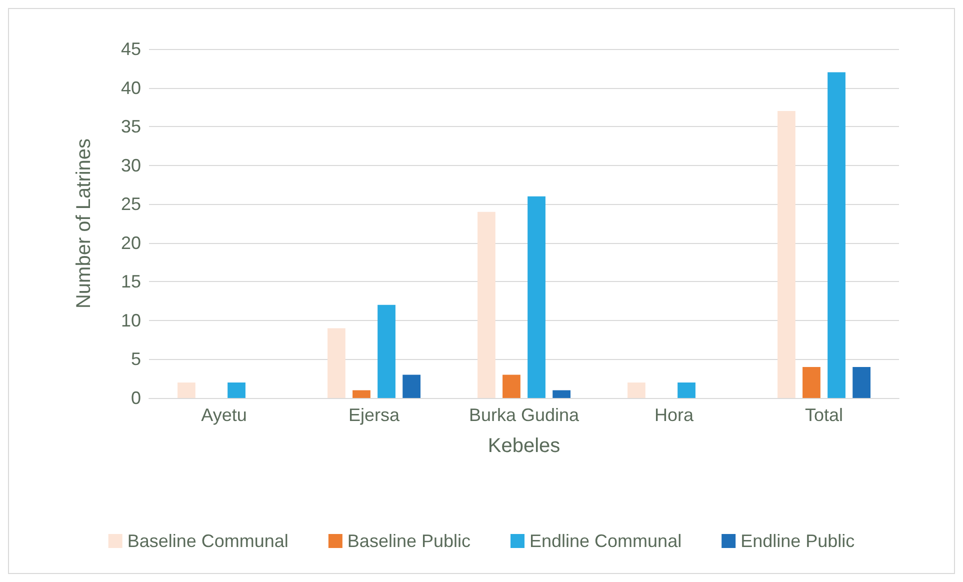 The width and height of the screenshot is (963, 582). What do you see at coordinates (135, 398) in the screenshot?
I see `y-tick-label: 0` at bounding box center [135, 398].